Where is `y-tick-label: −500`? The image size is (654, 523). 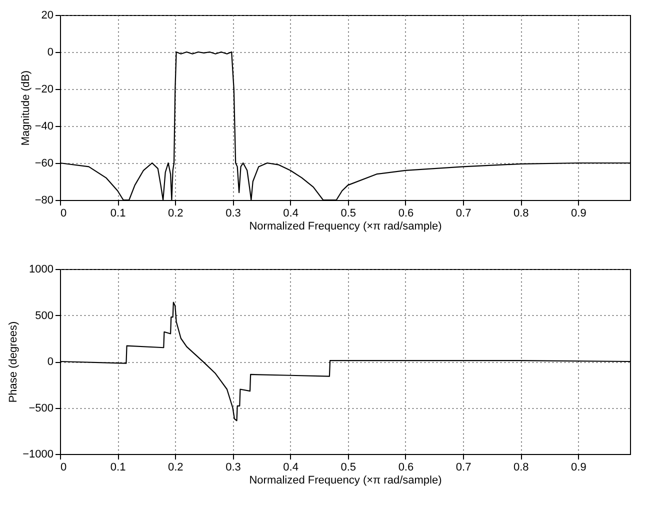 y-tick-label: −500 is located at coordinates (41, 408).